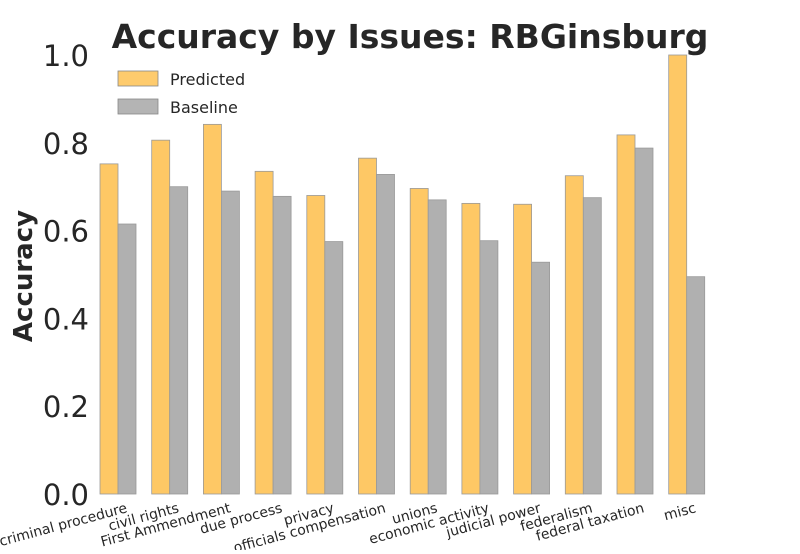  I want to click on y-axis-ticks: 0.0 0.2 0.4 0.6 0.8 1.0, so click(66, 275).